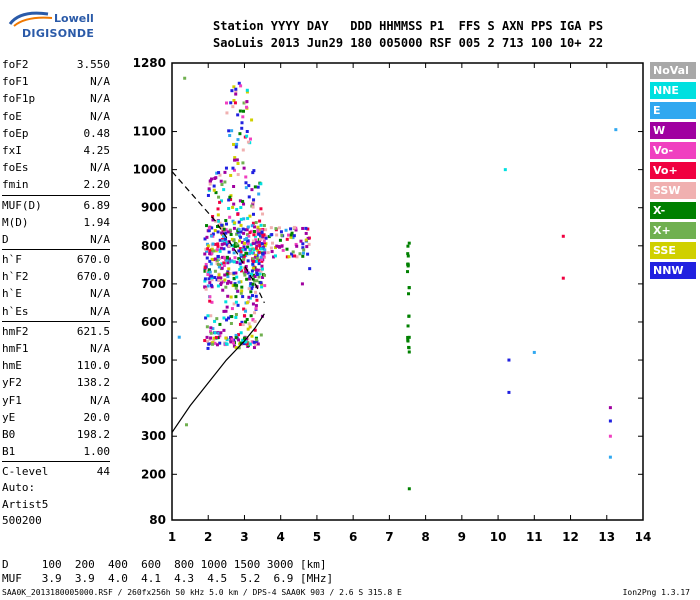 Image resolution: width=700 pixels, height=600 pixels. I want to click on param-row: h`Es N/A, so click(56, 311).